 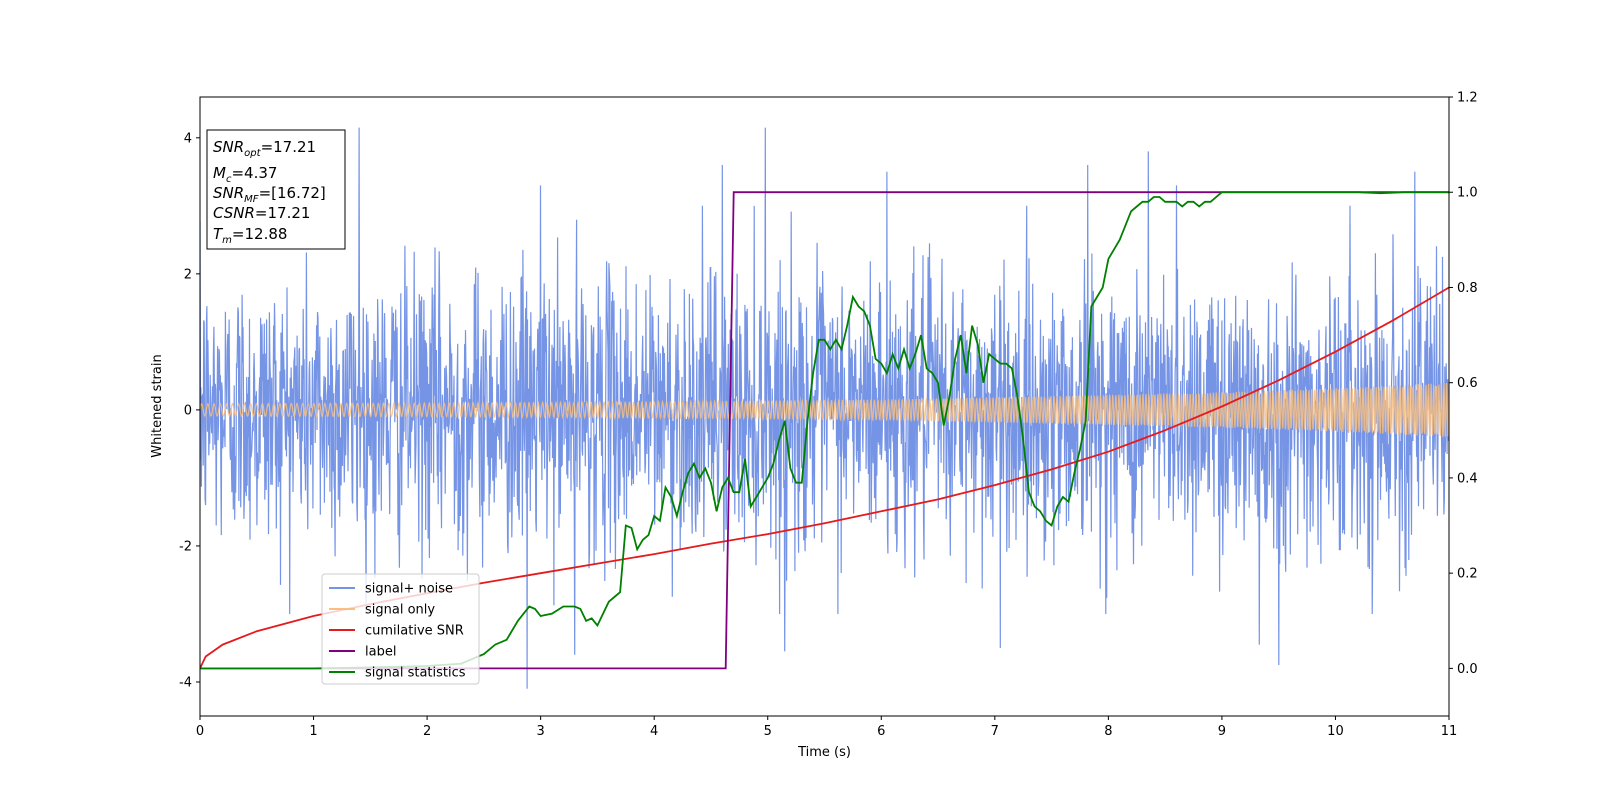 I want to click on legend-item-label: label, so click(x=362, y=652).